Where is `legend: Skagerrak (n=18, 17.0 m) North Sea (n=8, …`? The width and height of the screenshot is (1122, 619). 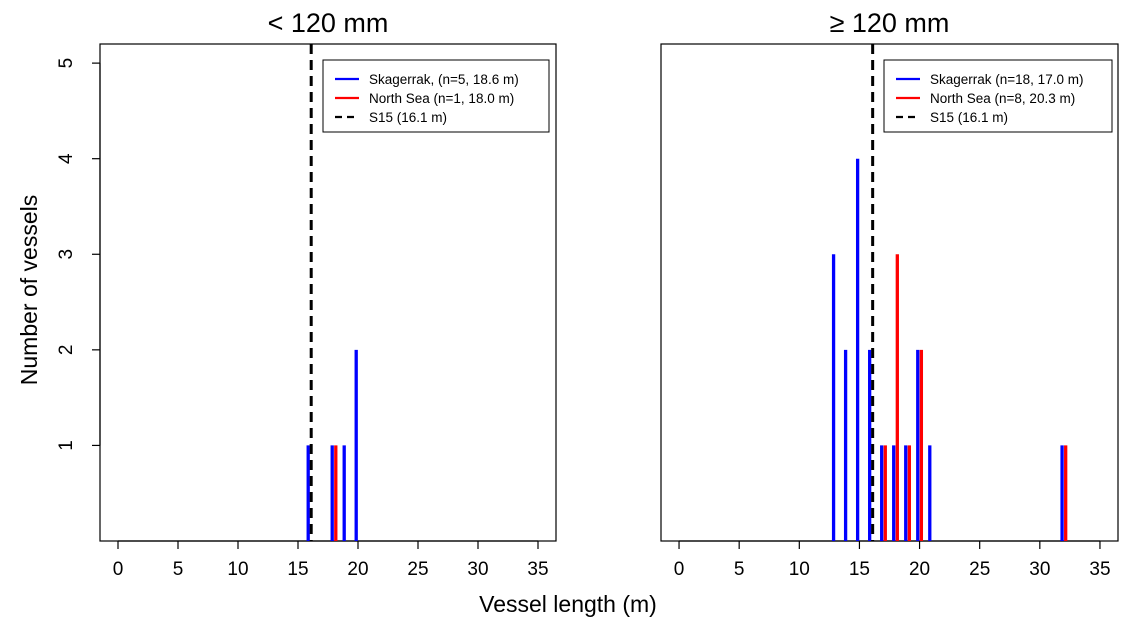 legend: Skagerrak (n=18, 17.0 m) North Sea (n=8, … is located at coordinates (998, 96).